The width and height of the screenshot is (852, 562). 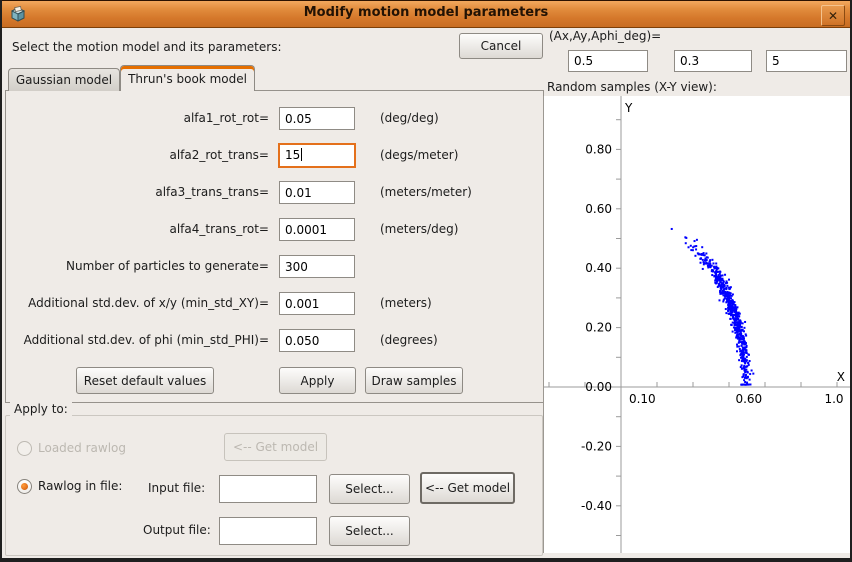 What do you see at coordinates (419, 229) in the screenshot?
I see `alfa4-unit: (meters/deg)` at bounding box center [419, 229].